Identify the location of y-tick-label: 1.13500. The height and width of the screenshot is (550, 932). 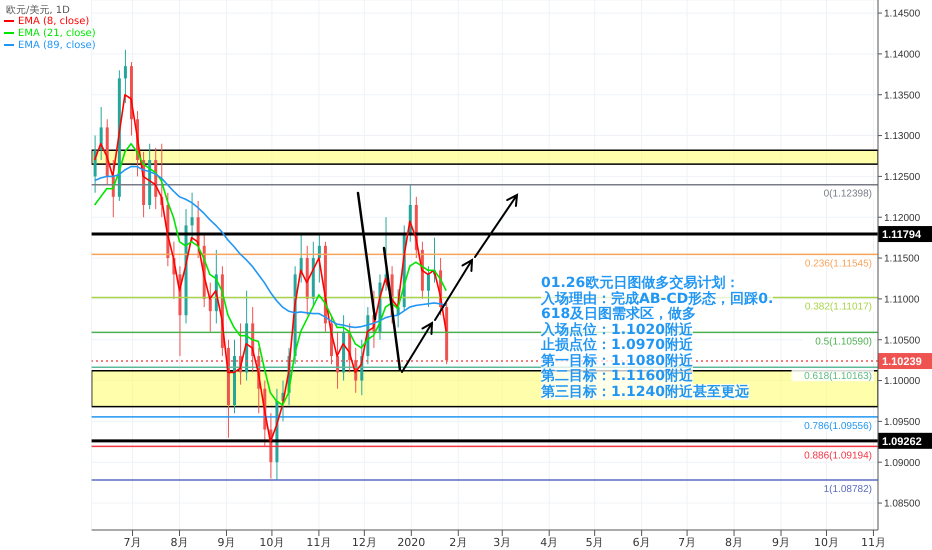
(902, 96).